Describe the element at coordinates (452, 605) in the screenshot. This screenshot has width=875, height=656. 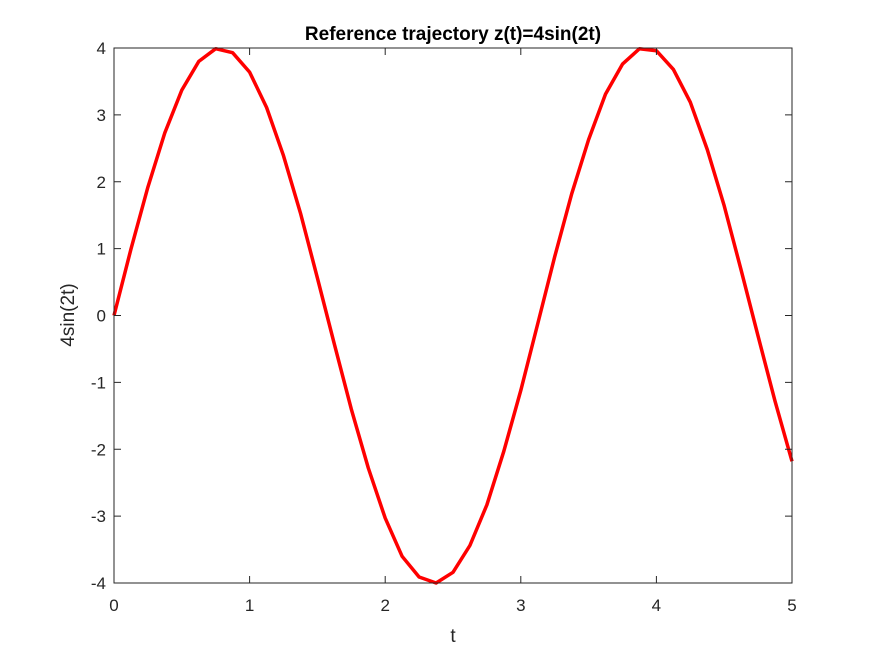
I see `x-tick-labels: 0 1 2 3 4 5` at that location.